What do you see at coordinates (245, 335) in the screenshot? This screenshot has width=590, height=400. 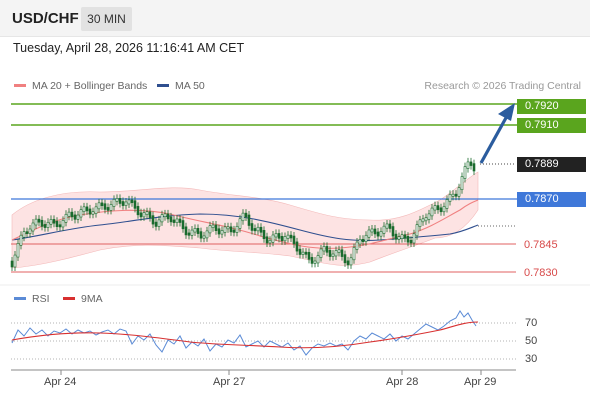 I see `rsi-ma-line` at bounding box center [245, 335].